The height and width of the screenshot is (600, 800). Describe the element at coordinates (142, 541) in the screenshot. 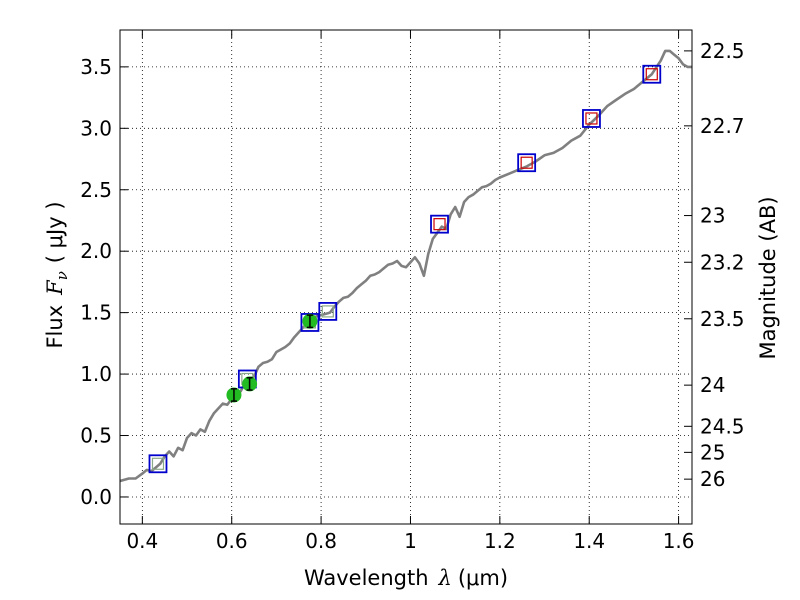

I see `x-tick-label: 0.4` at that location.